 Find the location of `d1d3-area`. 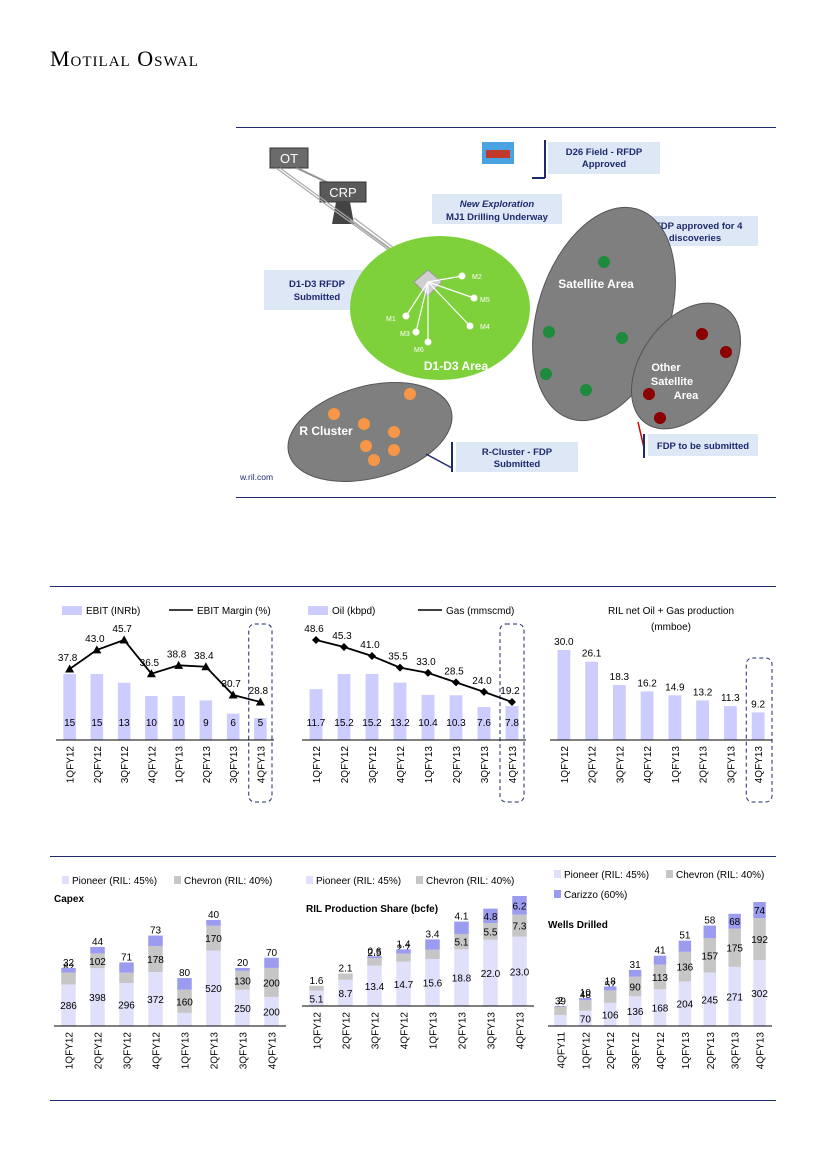

d1d3-area is located at coordinates (440, 308).